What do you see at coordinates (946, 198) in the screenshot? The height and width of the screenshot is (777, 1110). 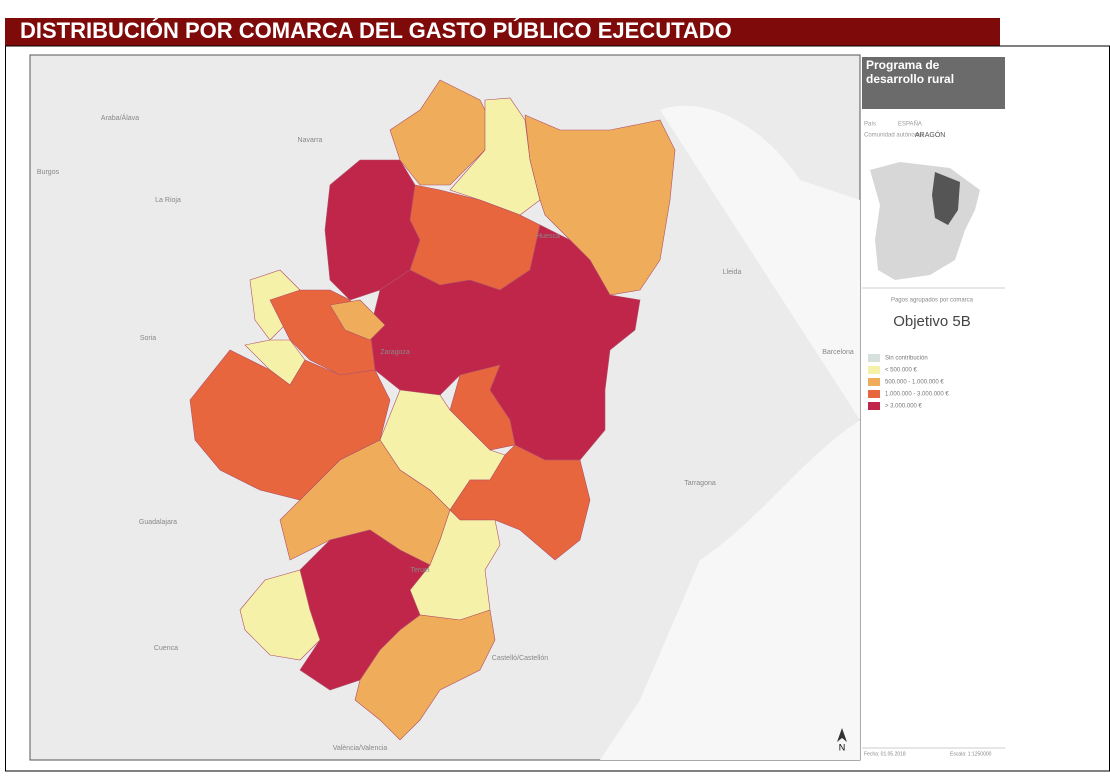 I see `aragon-highlight` at bounding box center [946, 198].